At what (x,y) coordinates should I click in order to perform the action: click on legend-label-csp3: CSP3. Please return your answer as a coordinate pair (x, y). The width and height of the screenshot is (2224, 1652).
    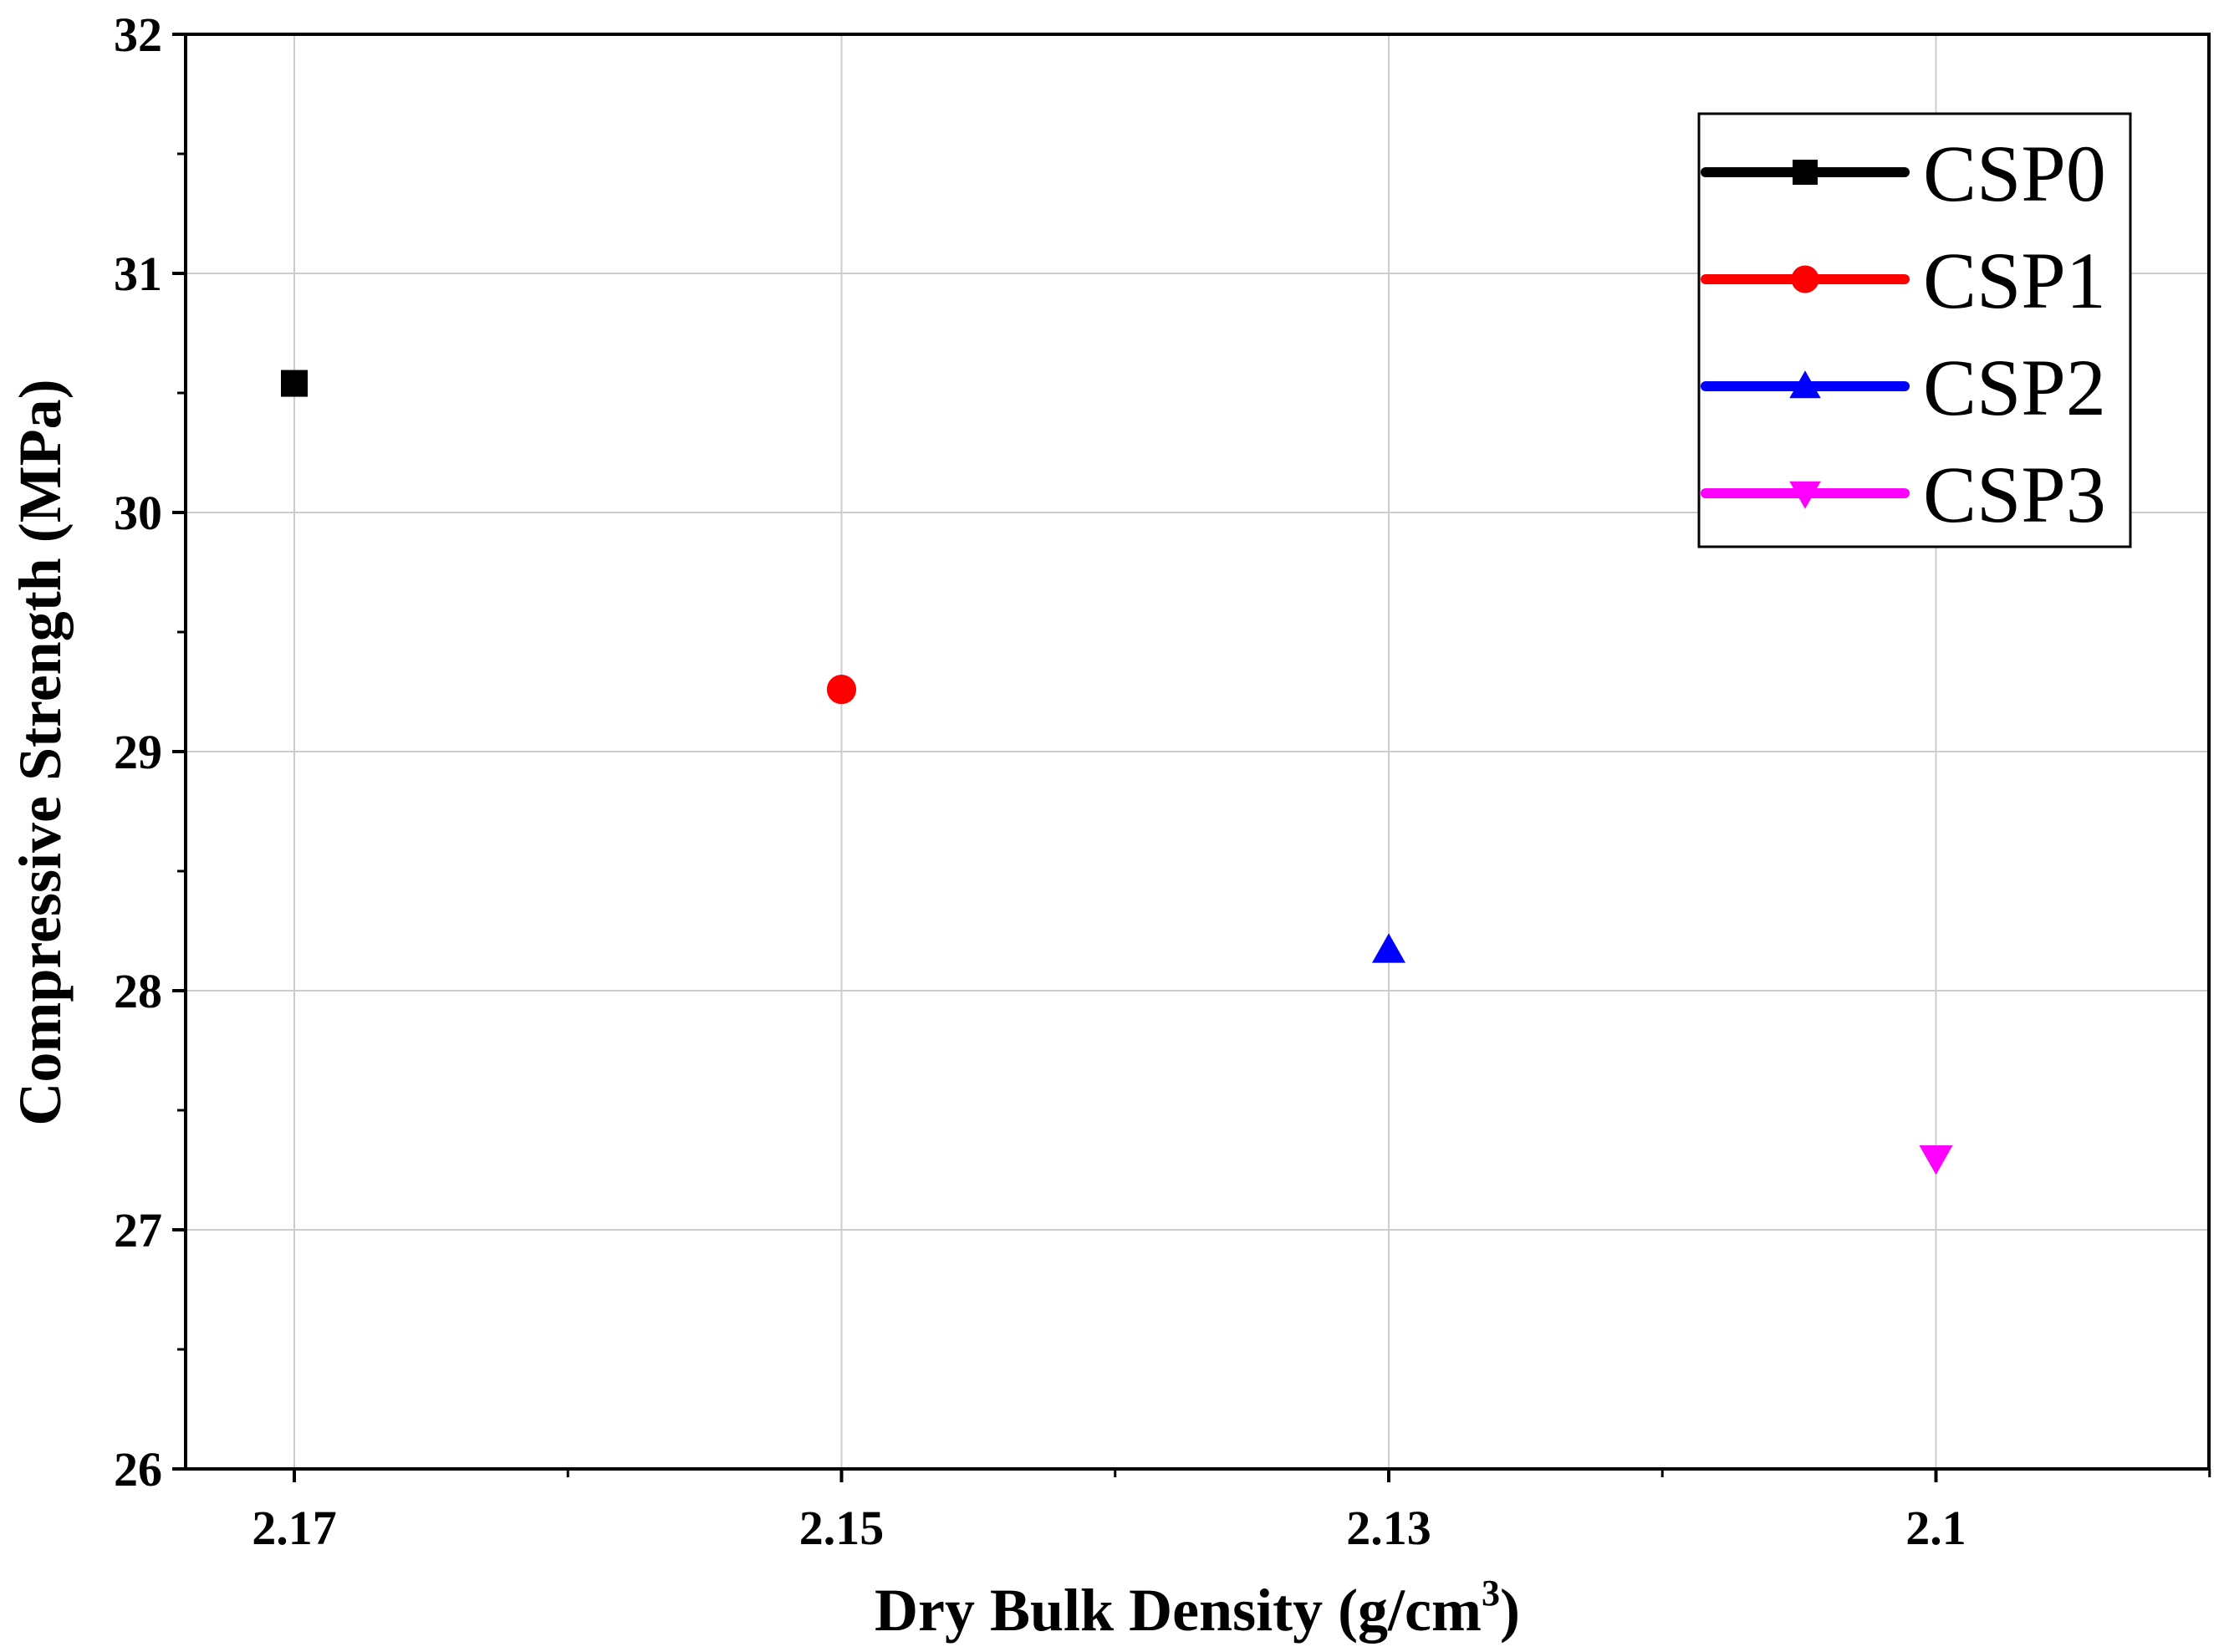
    Looking at the image, I should click on (2014, 494).